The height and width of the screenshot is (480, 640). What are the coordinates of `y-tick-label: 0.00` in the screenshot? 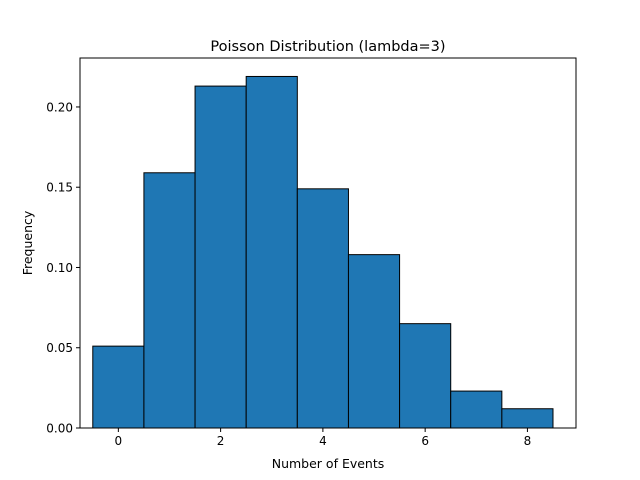 It's located at (59, 428).